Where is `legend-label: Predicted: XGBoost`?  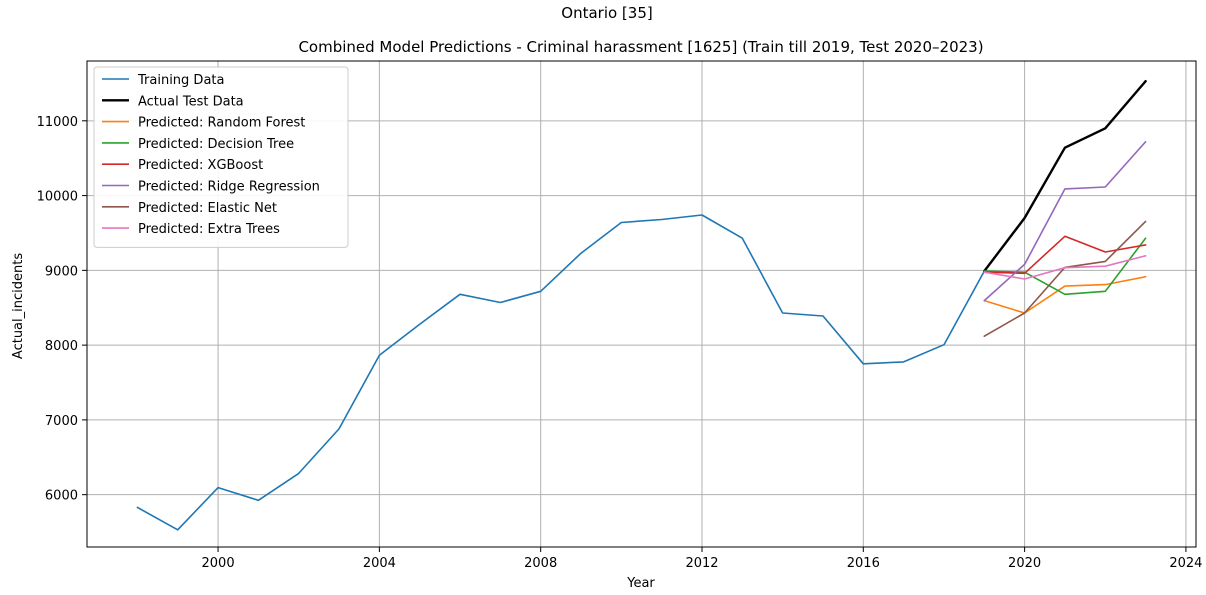 legend-label: Predicted: XGBoost is located at coordinates (200, 165).